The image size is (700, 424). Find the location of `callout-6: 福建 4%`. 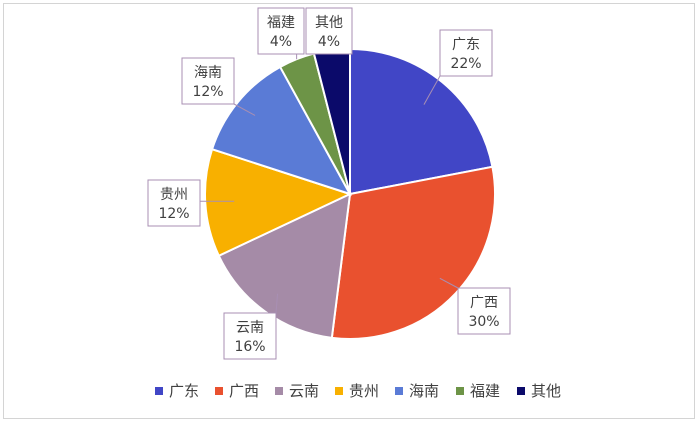

callout-6: 福建 4% is located at coordinates (281, 33).